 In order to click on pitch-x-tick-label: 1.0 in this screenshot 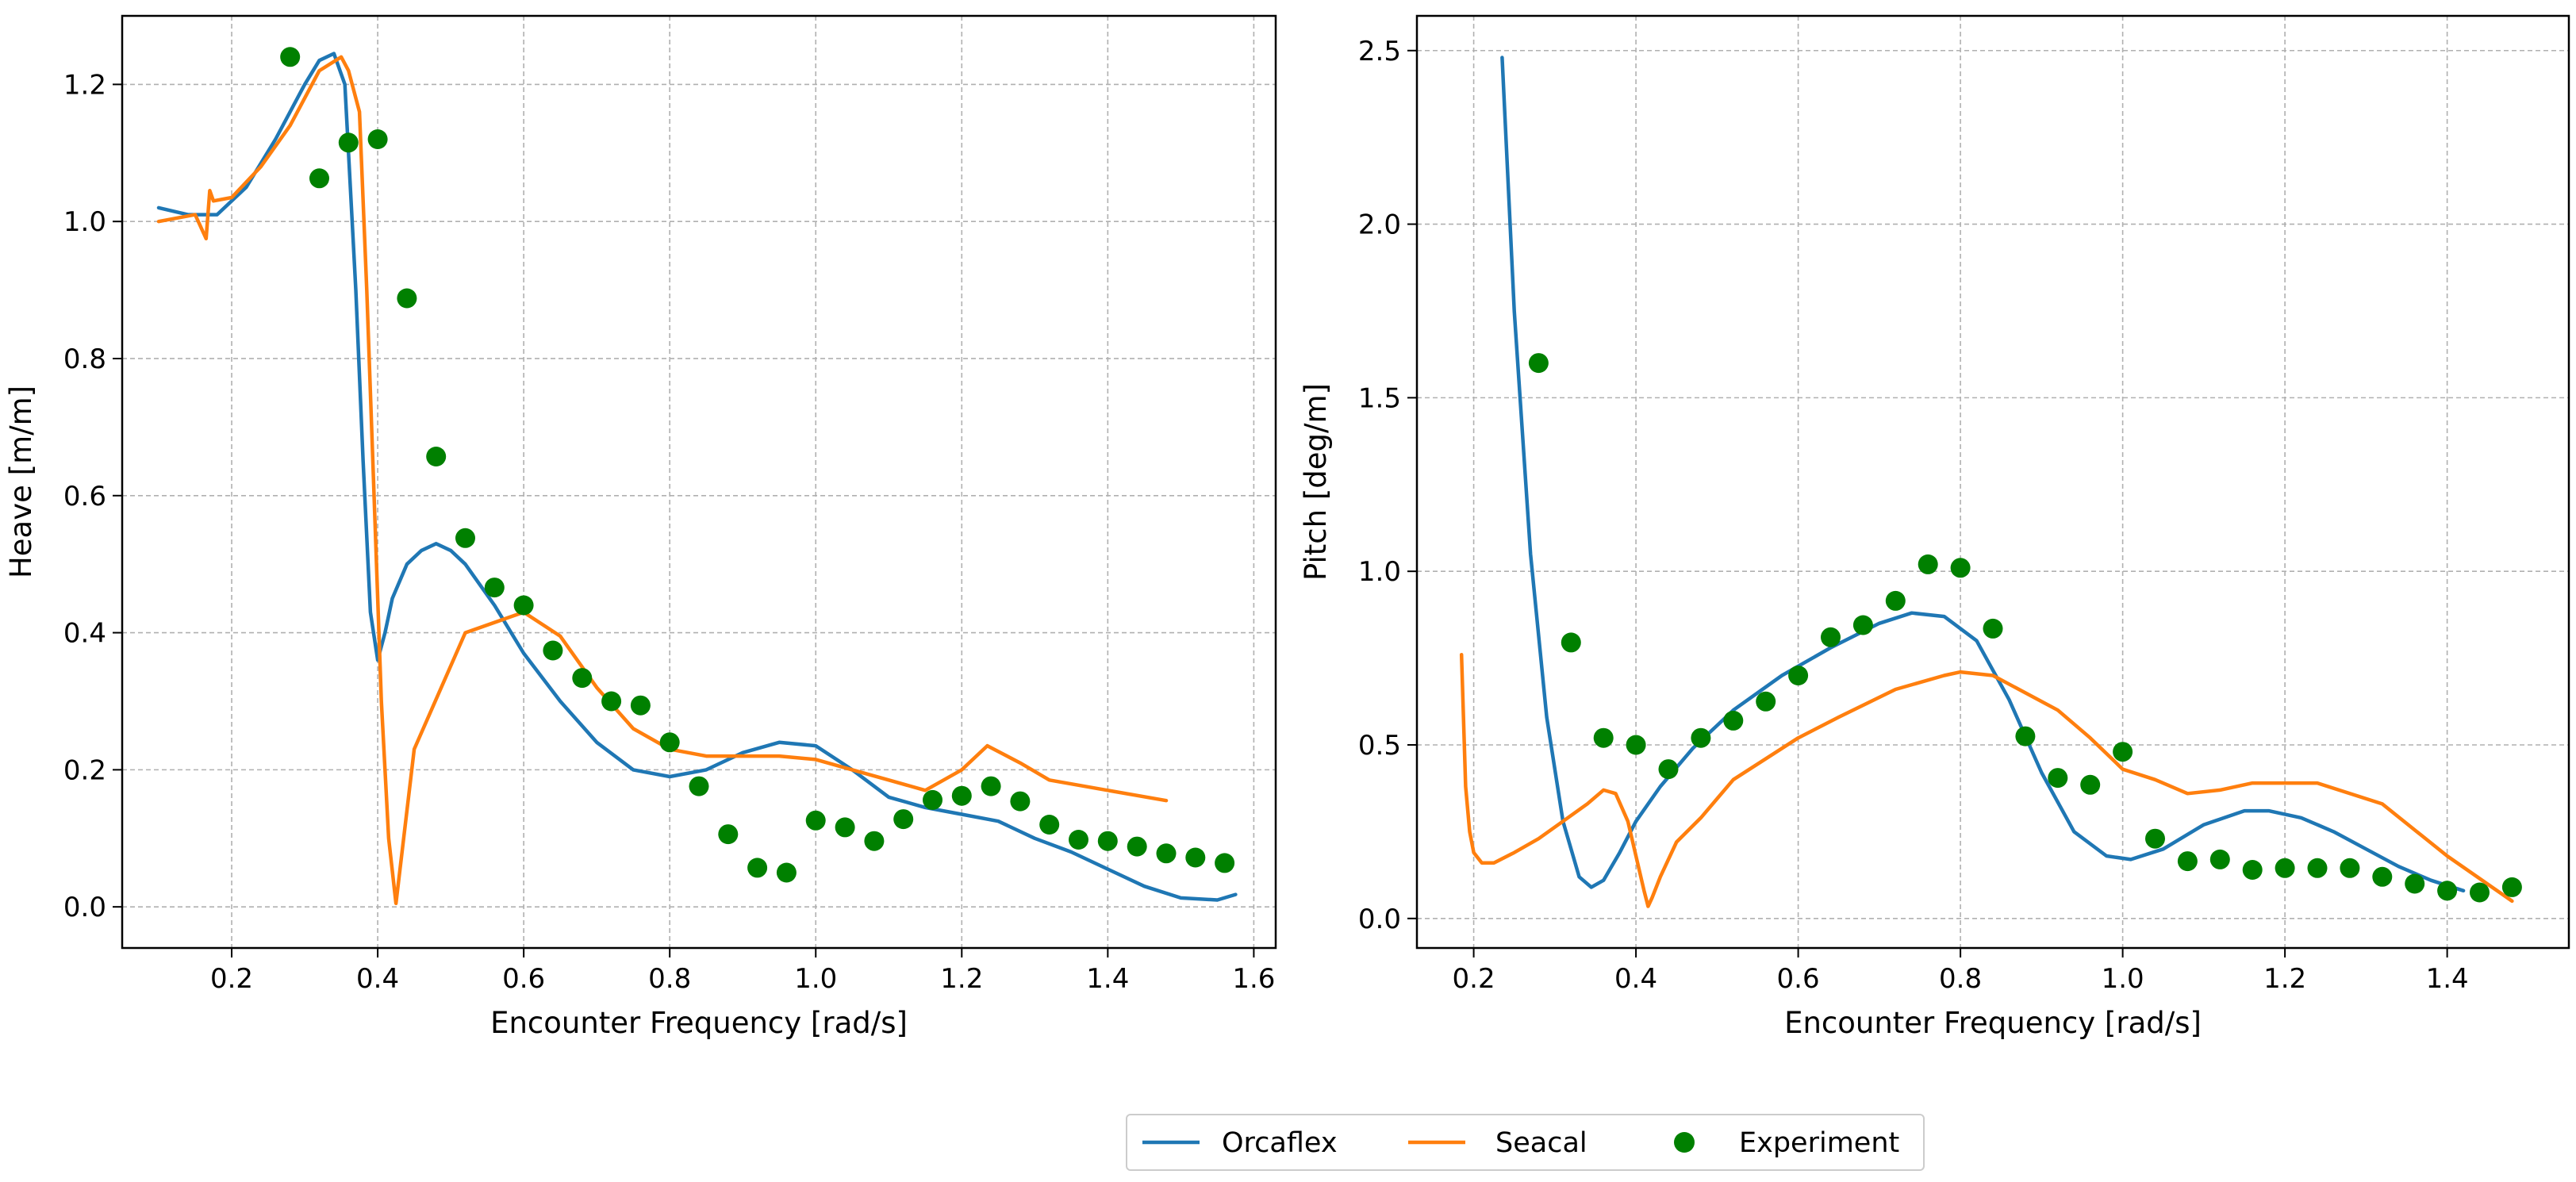, I will do `click(2123, 979)`.